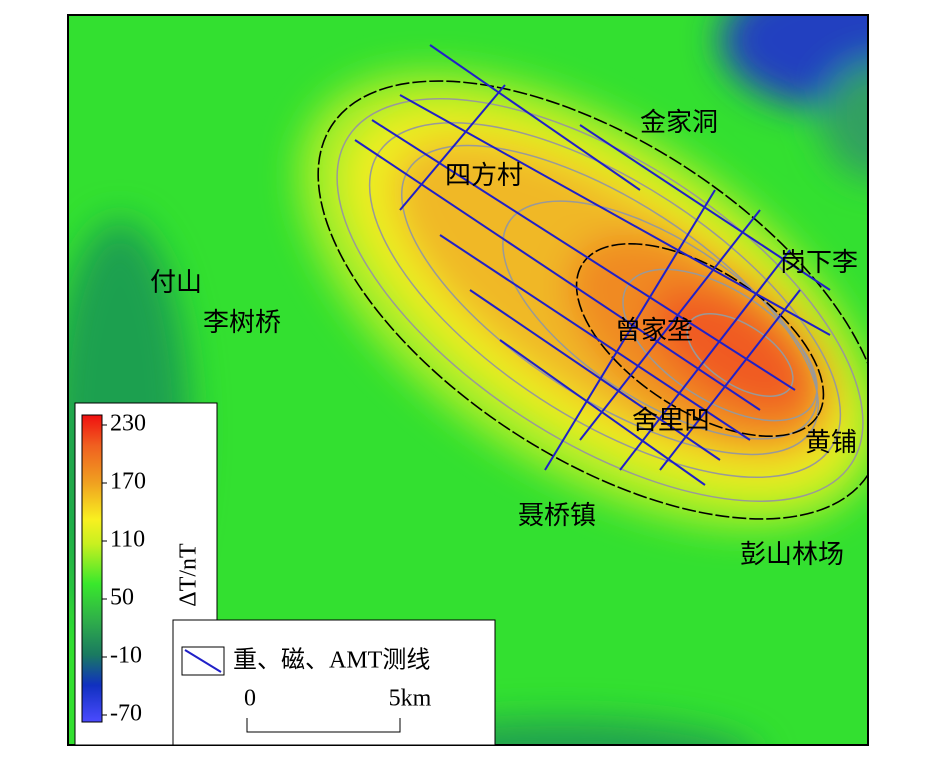  I want to click on legend-box, so click(334, 682).